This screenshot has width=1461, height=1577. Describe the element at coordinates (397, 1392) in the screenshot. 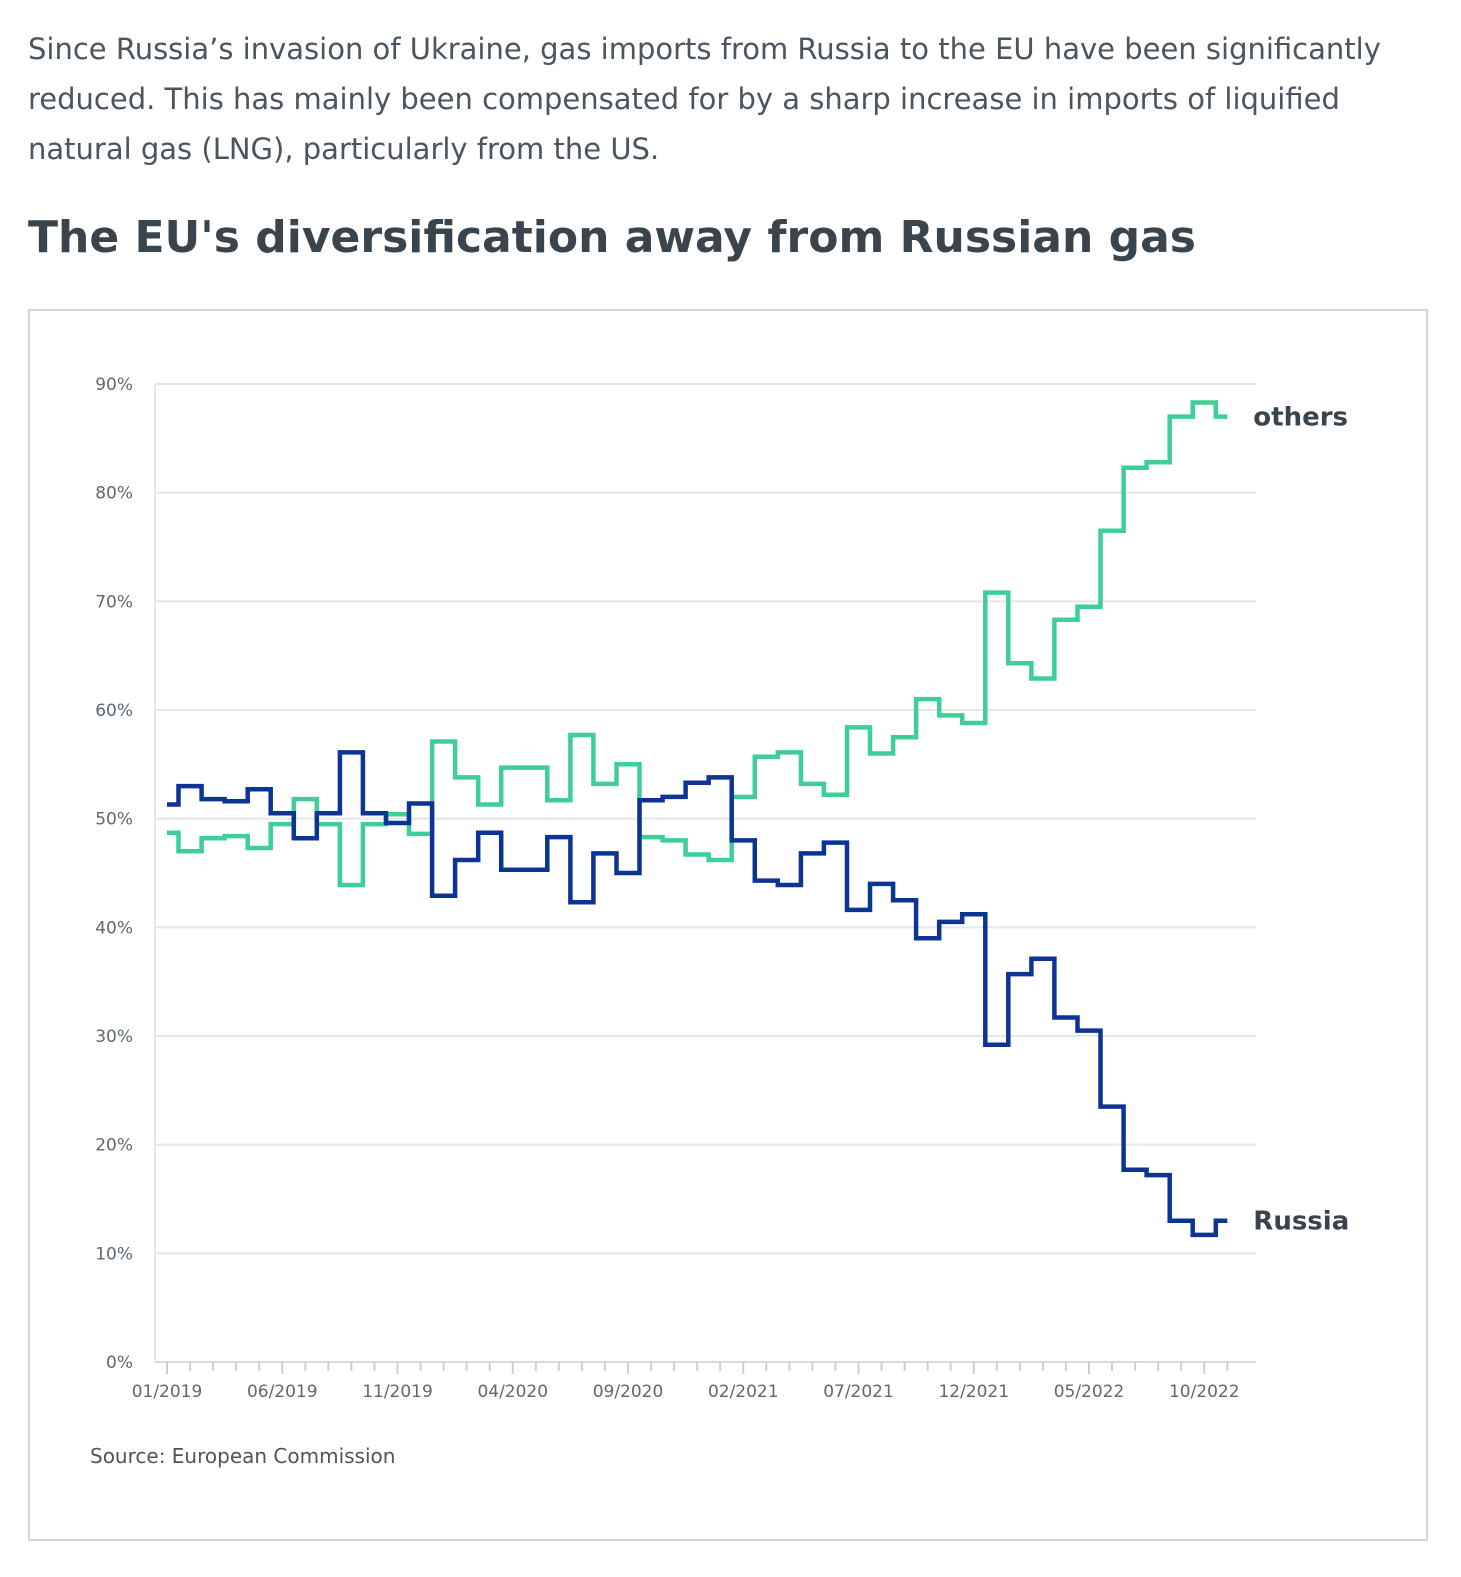

I see `x-tick-label: 11/2019` at that location.